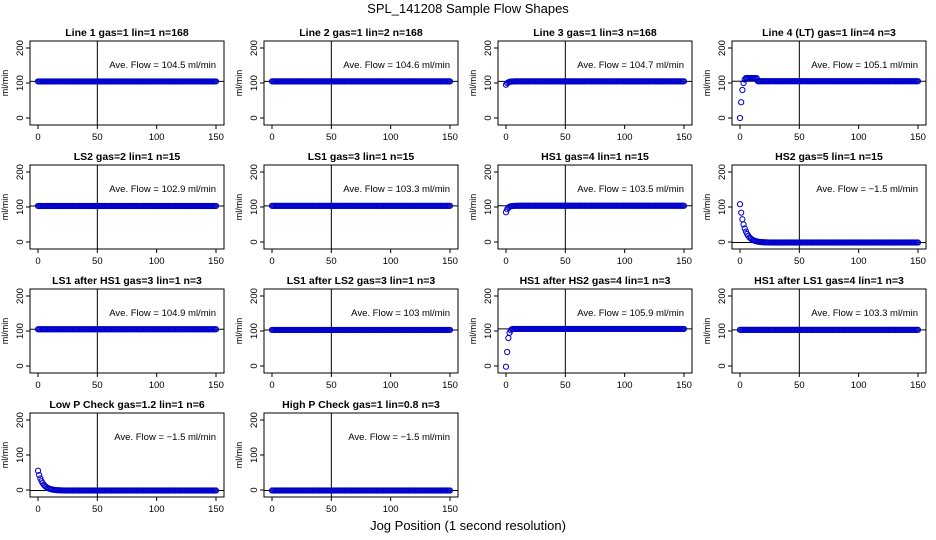 The image size is (936, 540). Describe the element at coordinates (630, 189) in the screenshot. I see `average-flow-annotation: Ave. Flow = 103.5 ml/min` at that location.